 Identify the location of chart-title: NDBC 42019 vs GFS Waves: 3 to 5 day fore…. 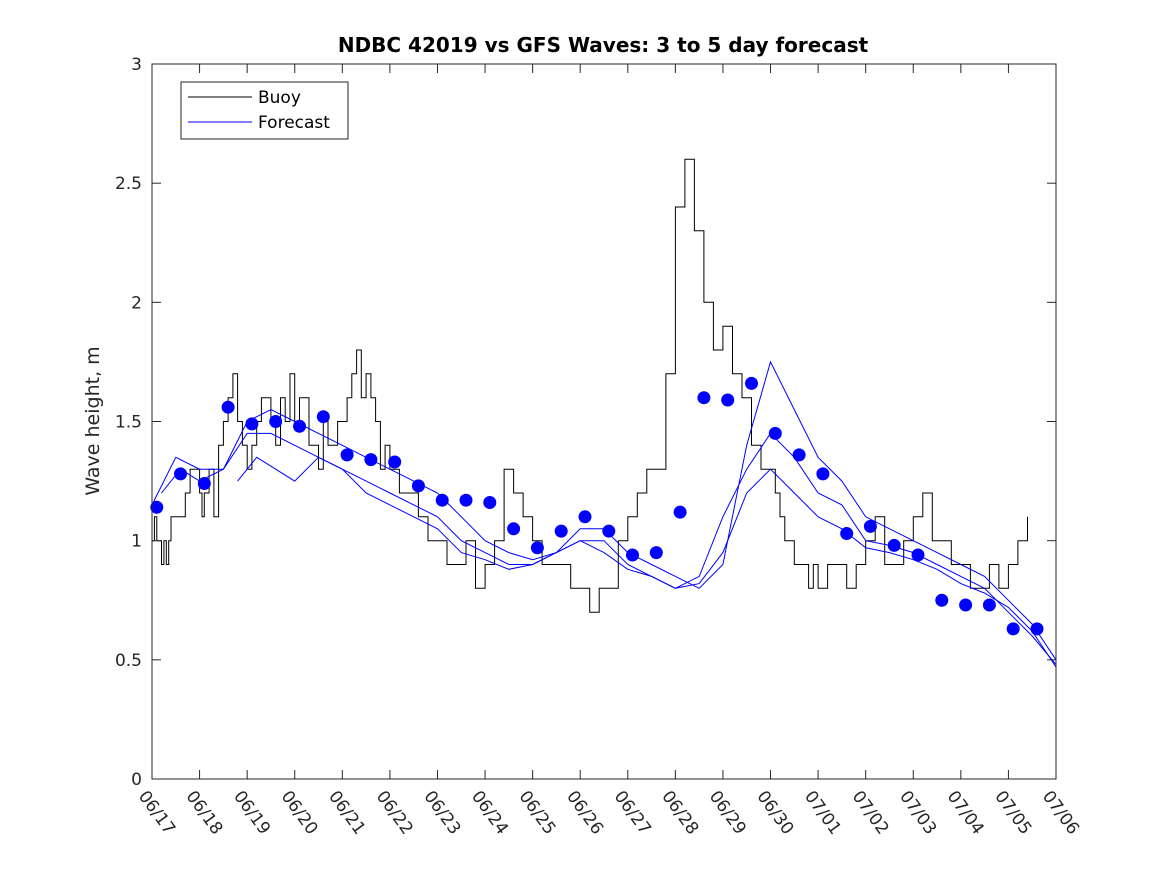
(603, 45).